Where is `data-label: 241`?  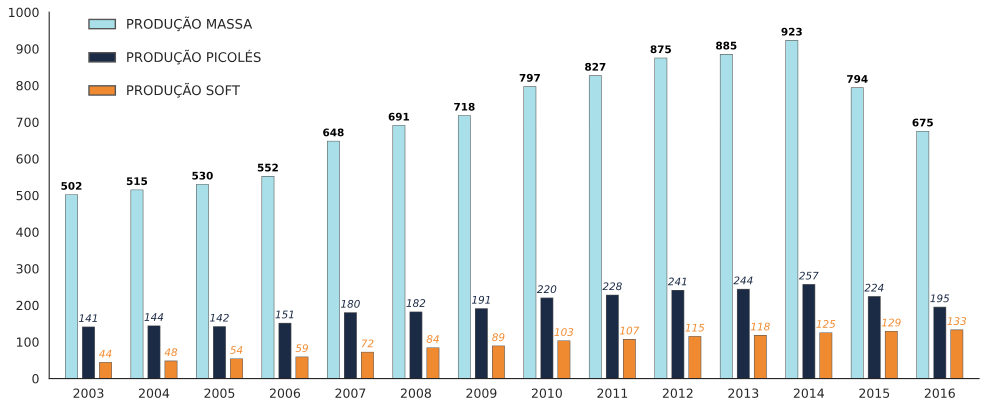
data-label: 241 is located at coordinates (677, 282).